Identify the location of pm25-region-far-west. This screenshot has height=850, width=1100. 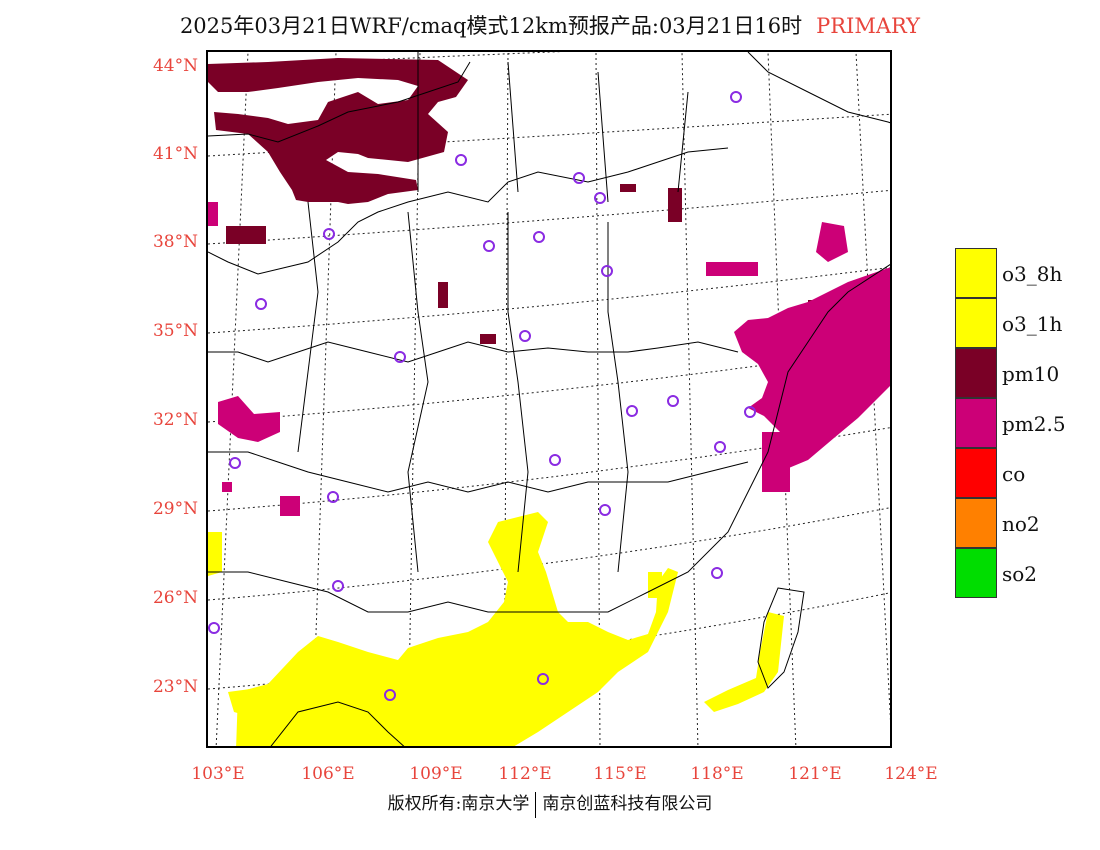
(213, 214).